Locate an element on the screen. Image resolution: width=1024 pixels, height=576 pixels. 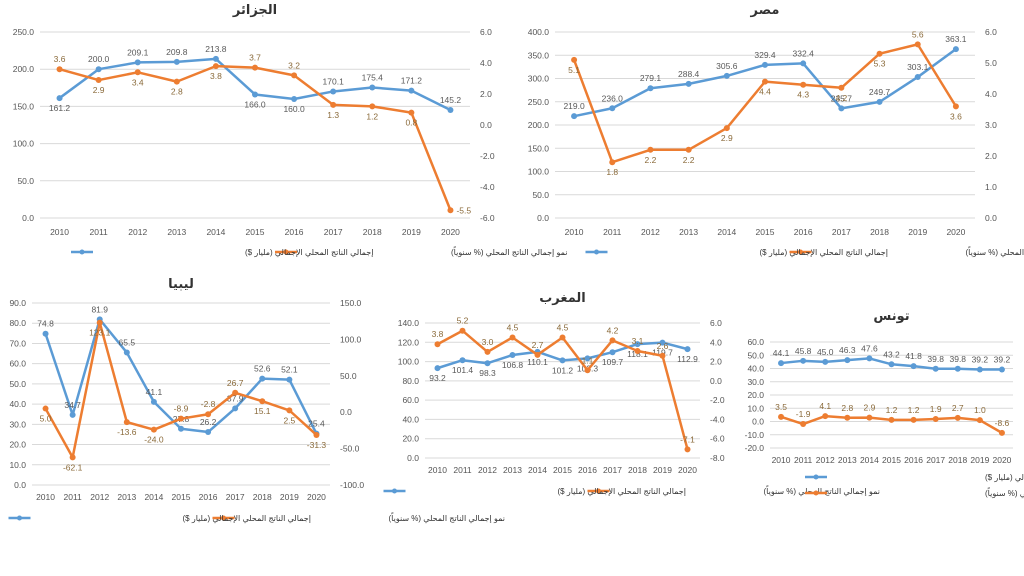
chart-title: الجزائر is located at coordinates (254, 9).